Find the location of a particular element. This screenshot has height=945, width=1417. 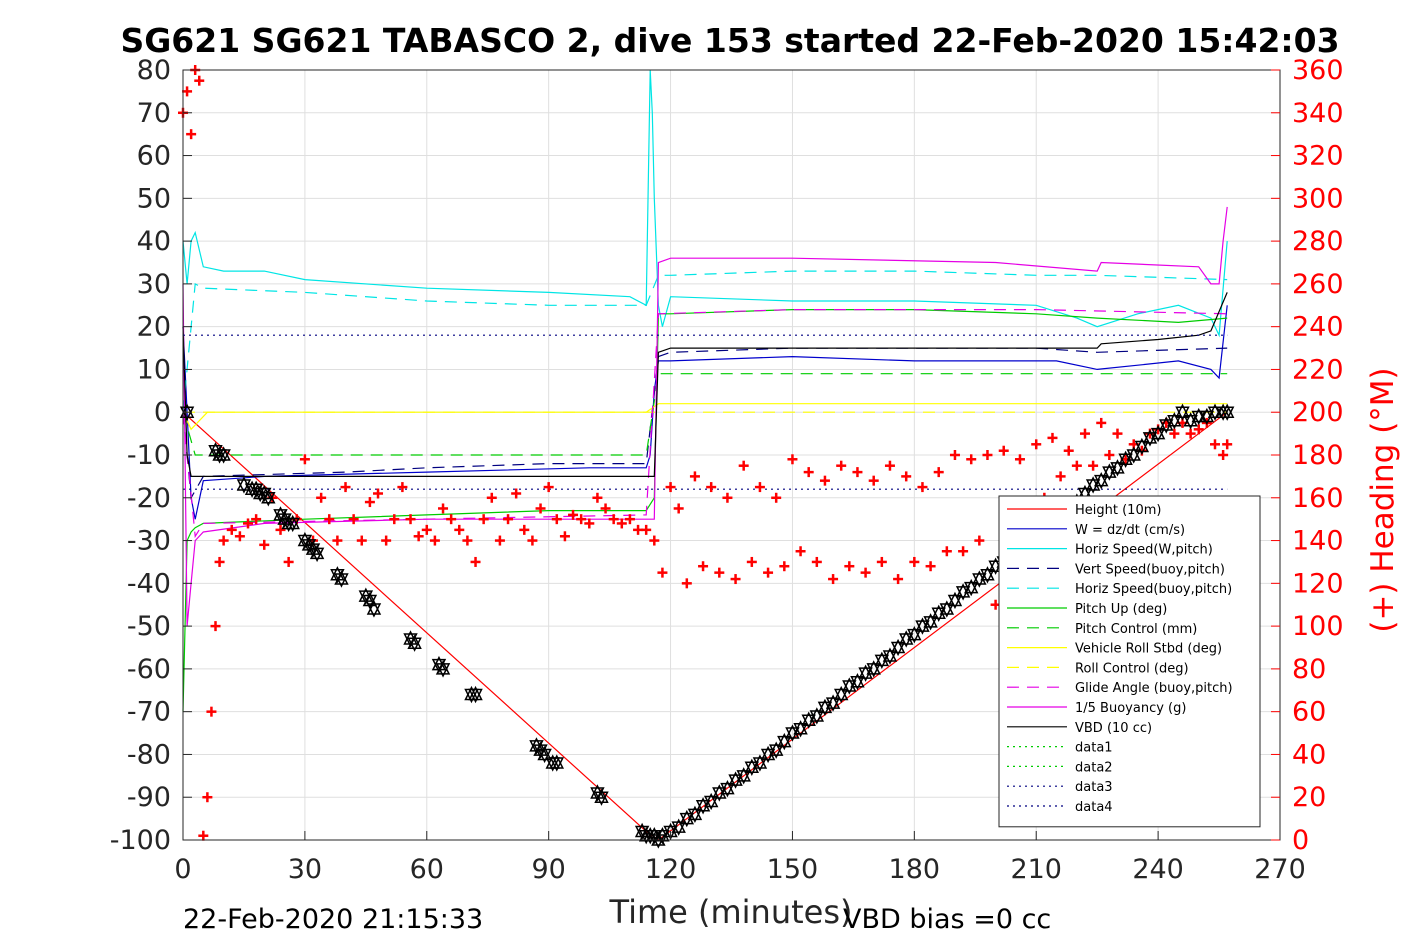

left-tick-label: 60 is located at coordinates (154, 156).